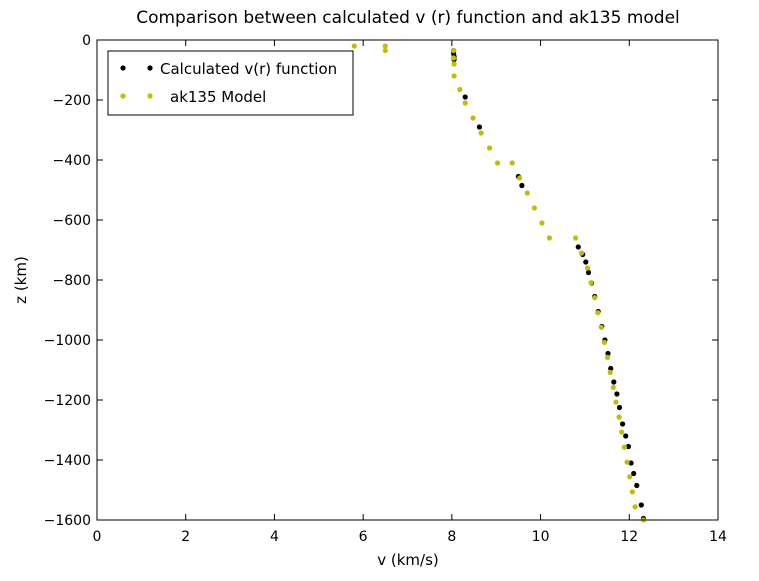  What do you see at coordinates (185, 537) in the screenshot?
I see `x-tick-label-1: 2` at bounding box center [185, 537].